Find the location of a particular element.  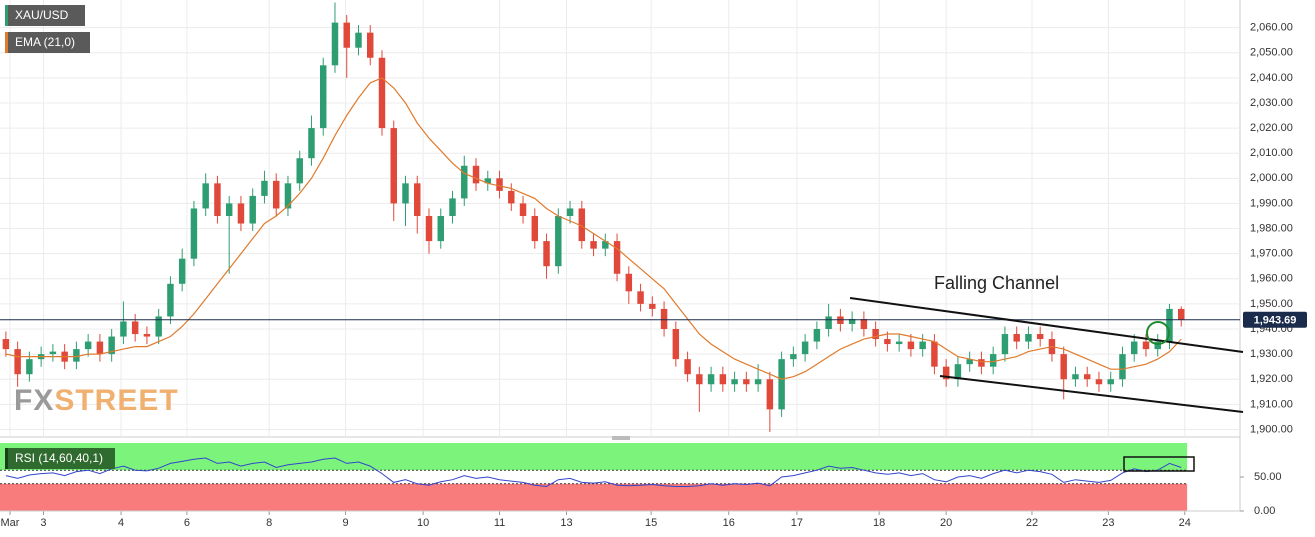

breakout-circle is located at coordinates (1158, 333).